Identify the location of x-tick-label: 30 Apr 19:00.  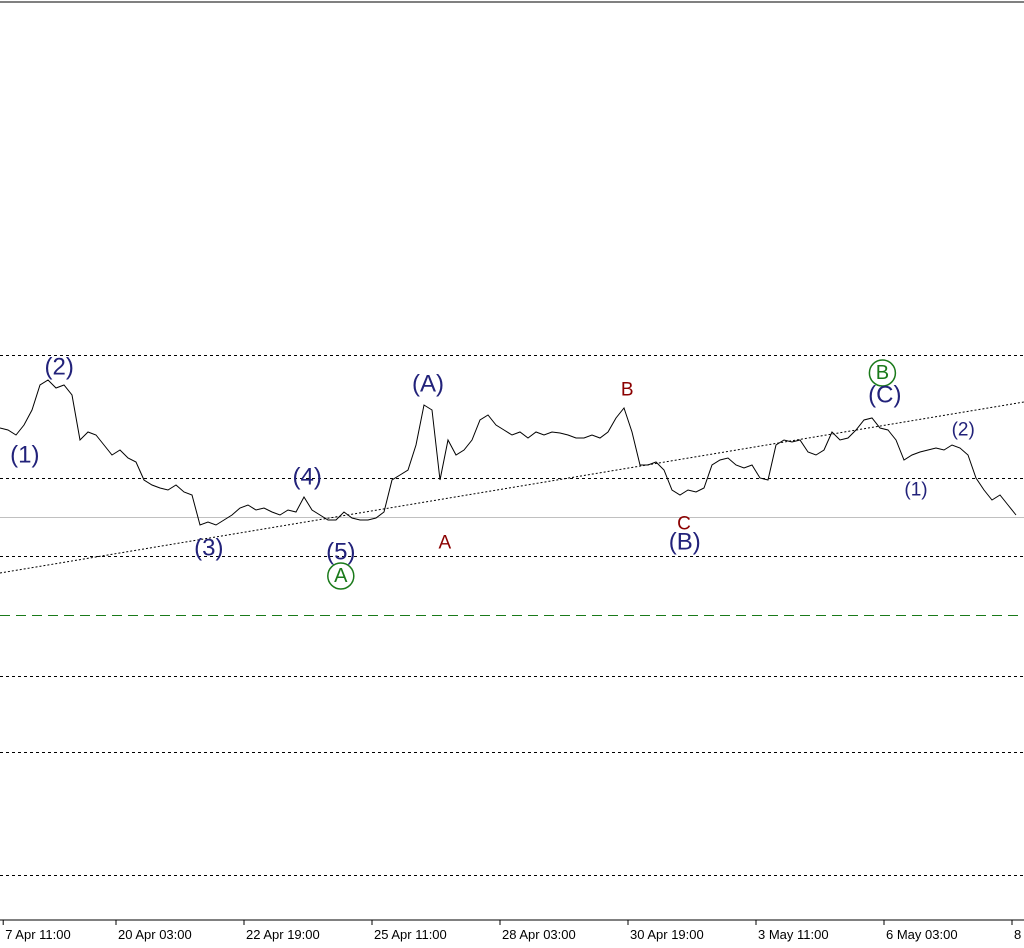
(667, 934).